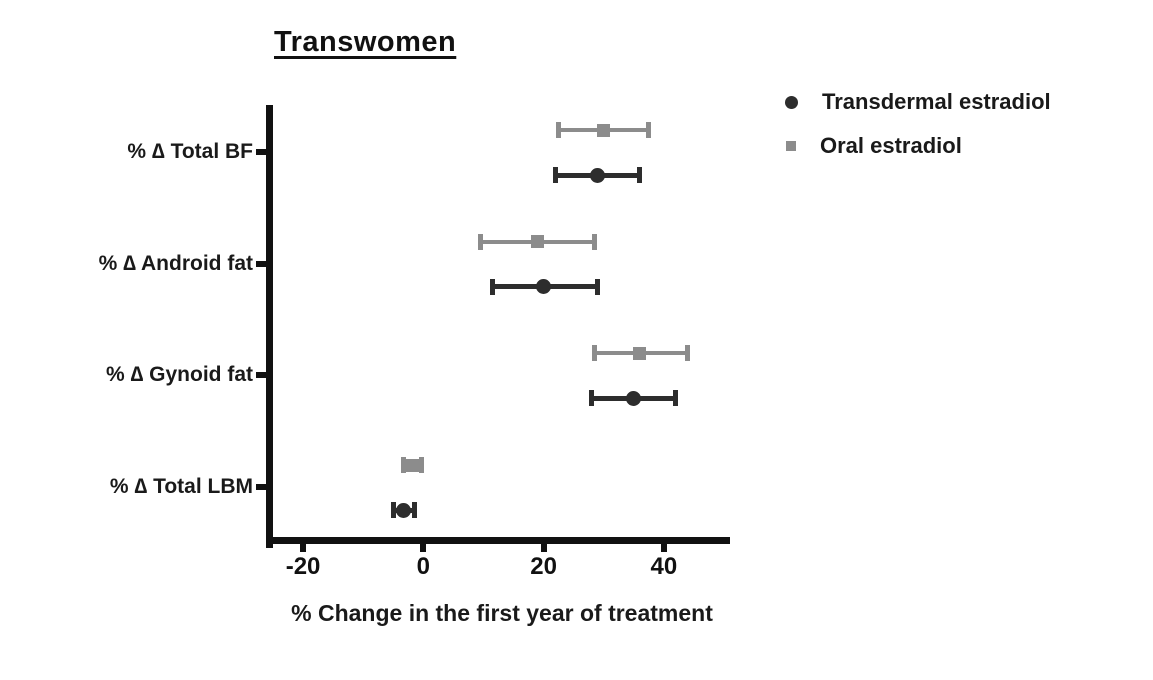 The width and height of the screenshot is (1153, 680). I want to click on legend-label: Transdermal estradiol, so click(936, 101).